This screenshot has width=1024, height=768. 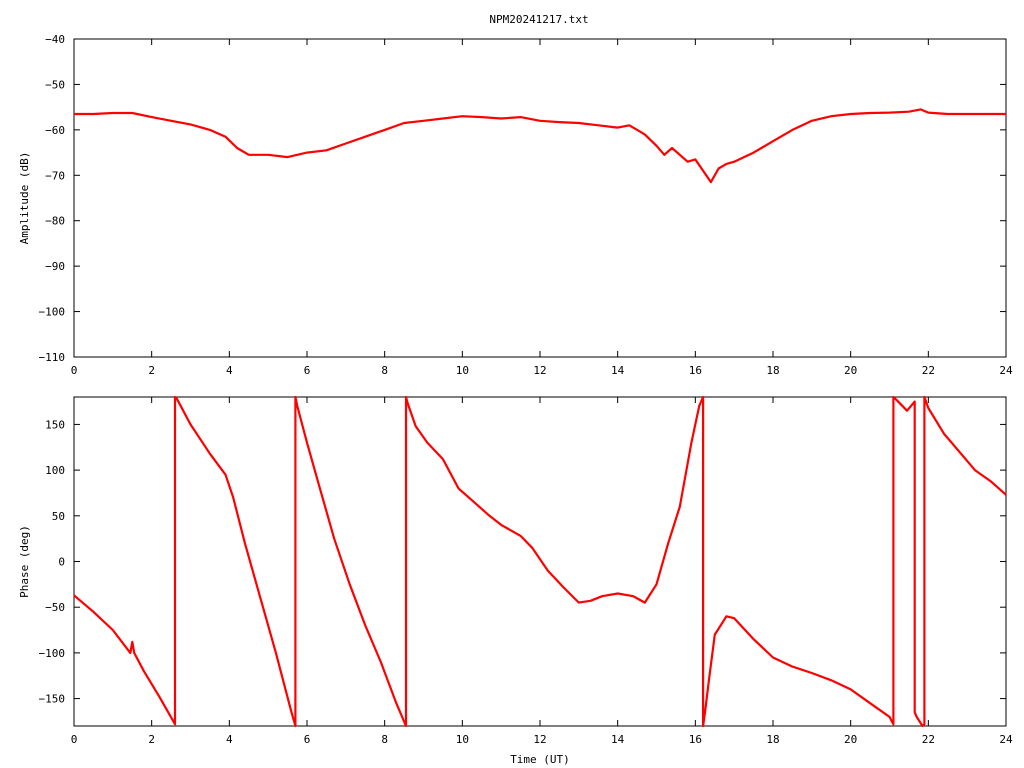 What do you see at coordinates (52, 357) in the screenshot?
I see `amplitude-y-tick-label: −110` at bounding box center [52, 357].